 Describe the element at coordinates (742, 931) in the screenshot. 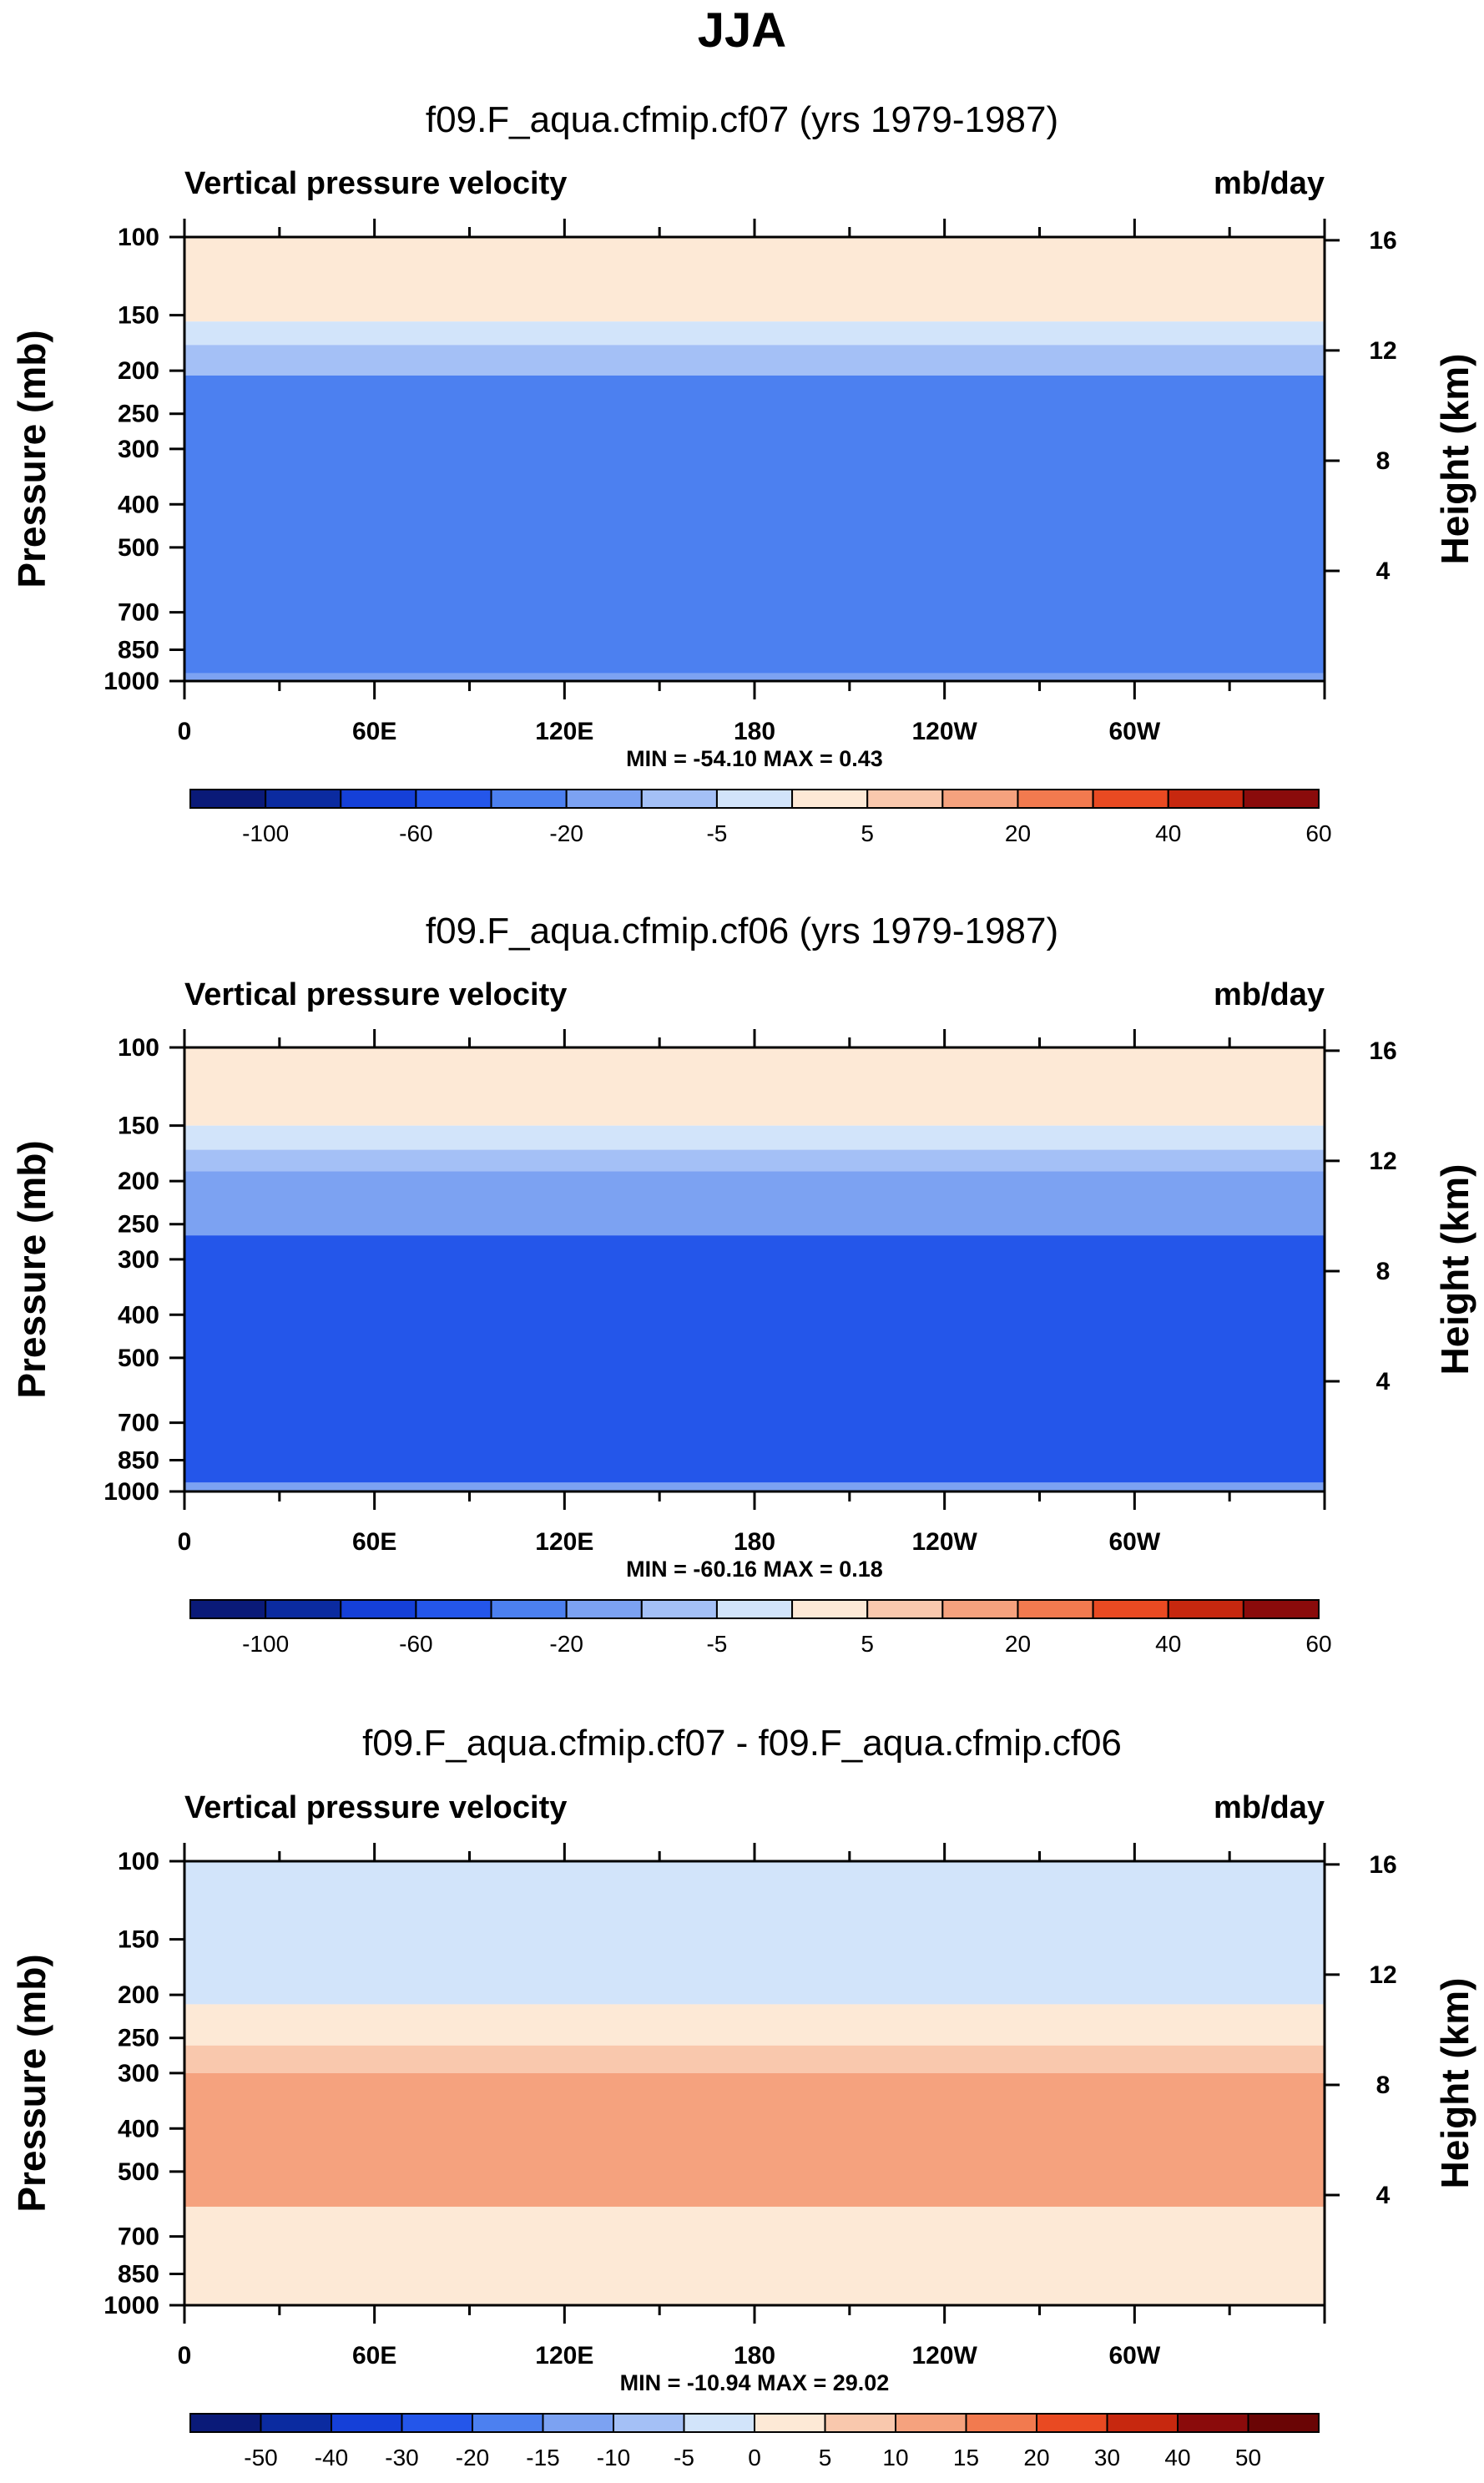

I see `panel-title: f09.F_aqua.cfmip.cf06 (yrs 1979-1987)` at that location.